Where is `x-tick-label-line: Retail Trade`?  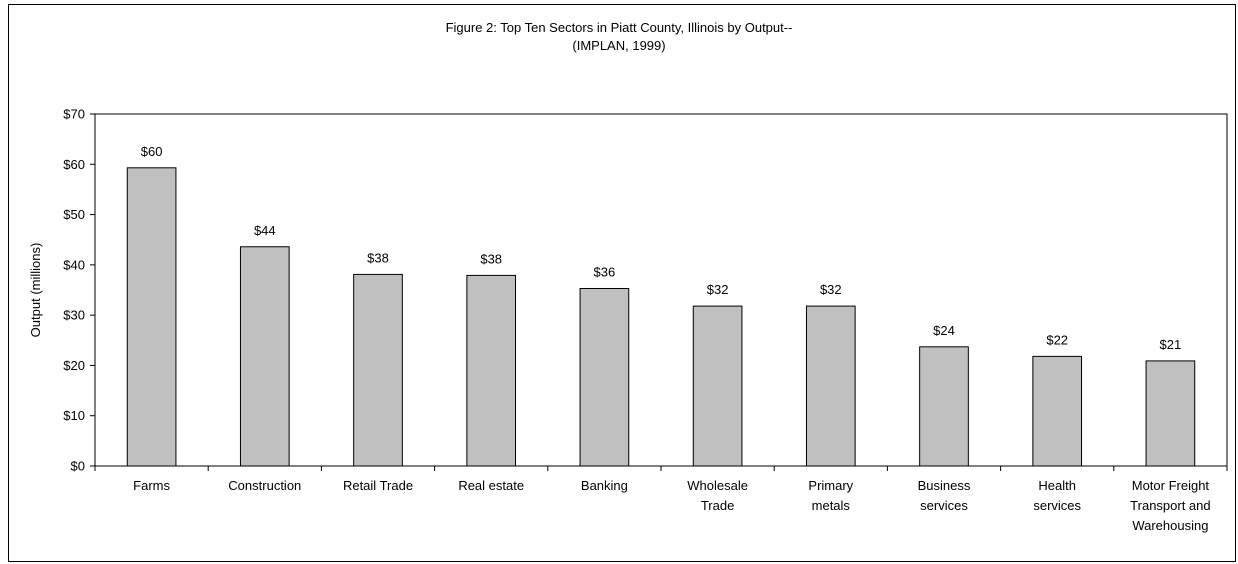
x-tick-label-line: Retail Trade is located at coordinates (378, 485).